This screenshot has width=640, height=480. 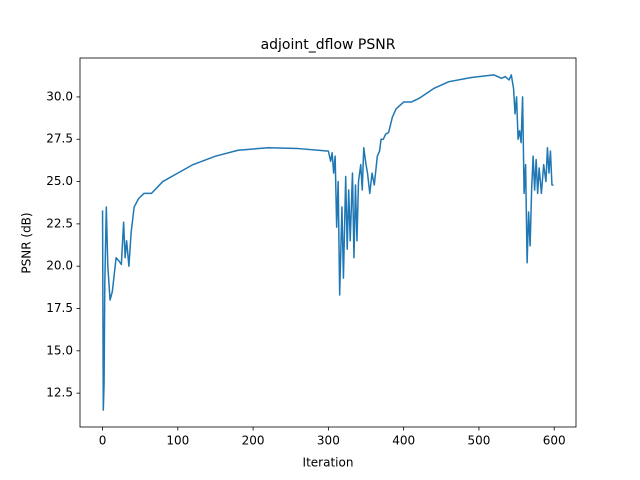 I want to click on chart-title: adjoint_dflow PSNR, so click(x=328, y=45).